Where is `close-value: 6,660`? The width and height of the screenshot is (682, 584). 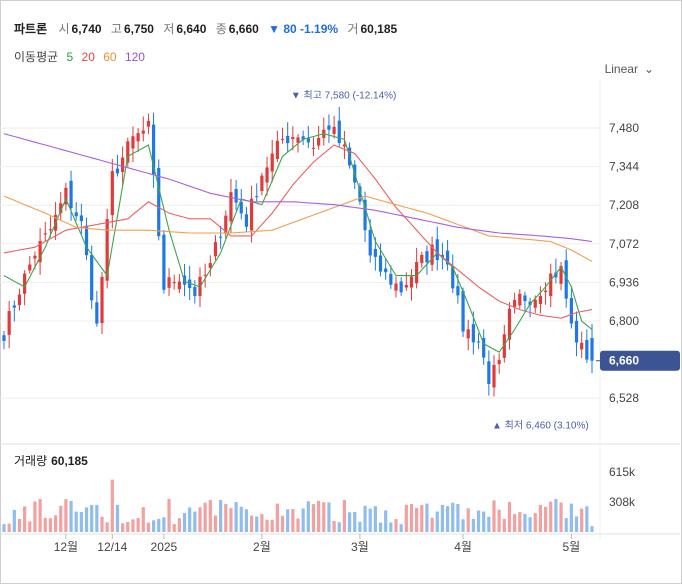 close-value: 6,660 is located at coordinates (243, 29).